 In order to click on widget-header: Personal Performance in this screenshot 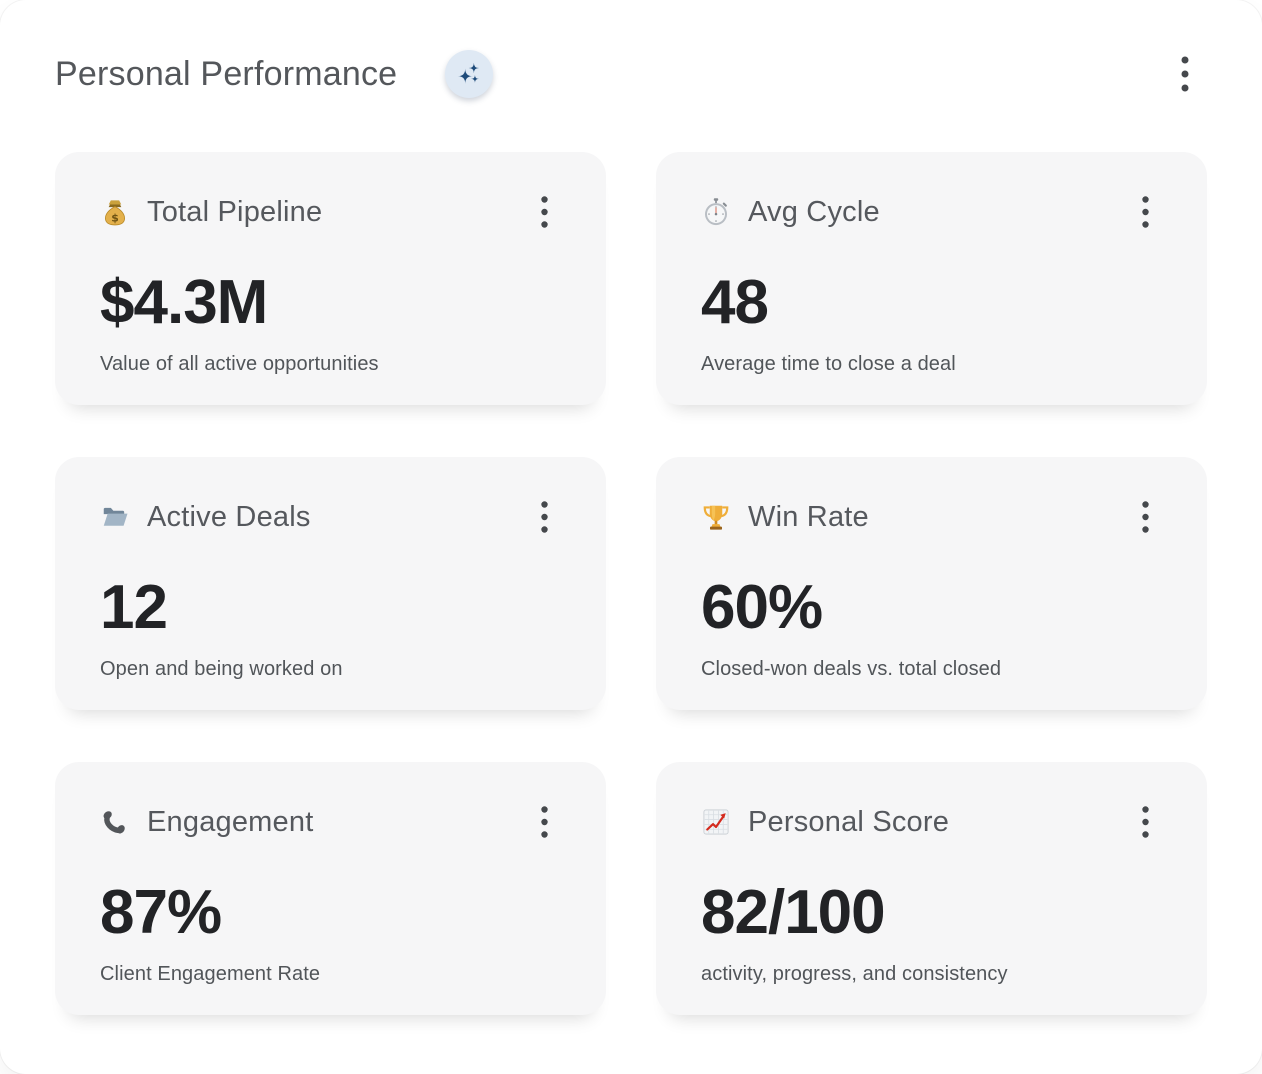, I will do `click(631, 74)`.